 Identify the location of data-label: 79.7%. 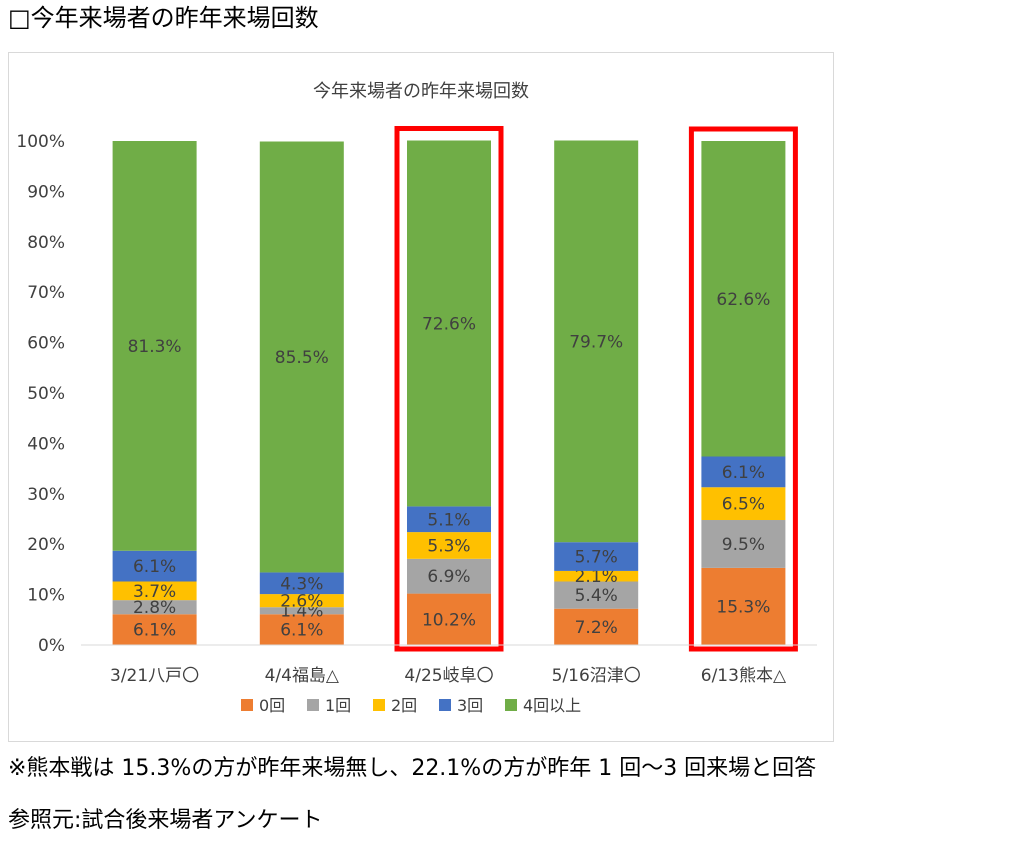
(596, 342).